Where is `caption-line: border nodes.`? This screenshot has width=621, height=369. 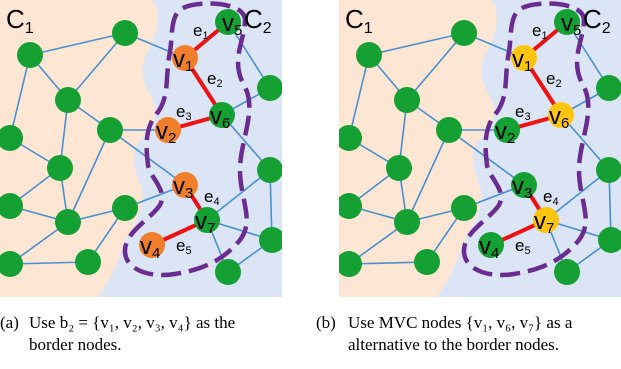
caption-line: border nodes. is located at coordinates (75, 344).